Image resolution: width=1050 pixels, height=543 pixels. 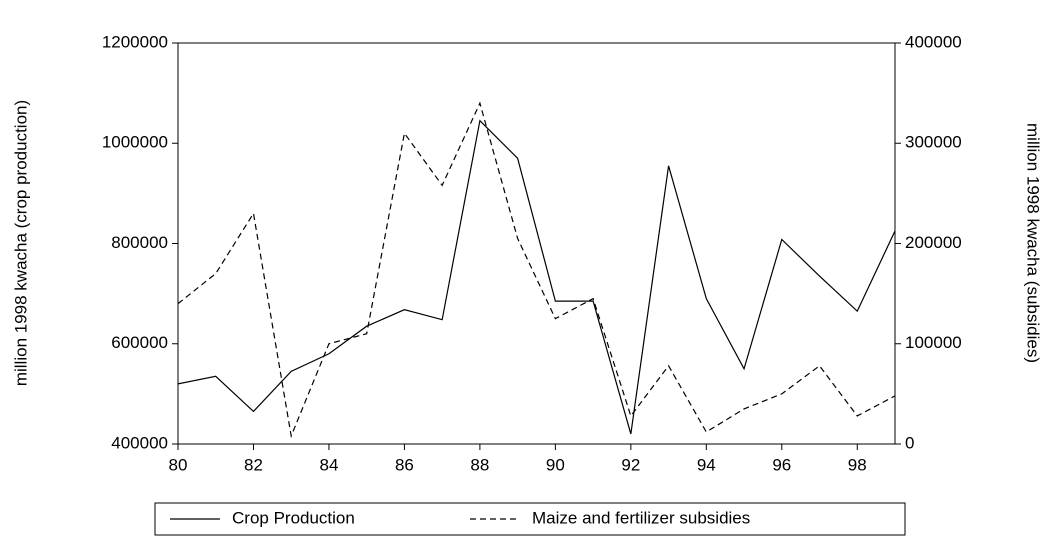 I want to click on y-tick-label: 1000000, so click(x=135, y=142).